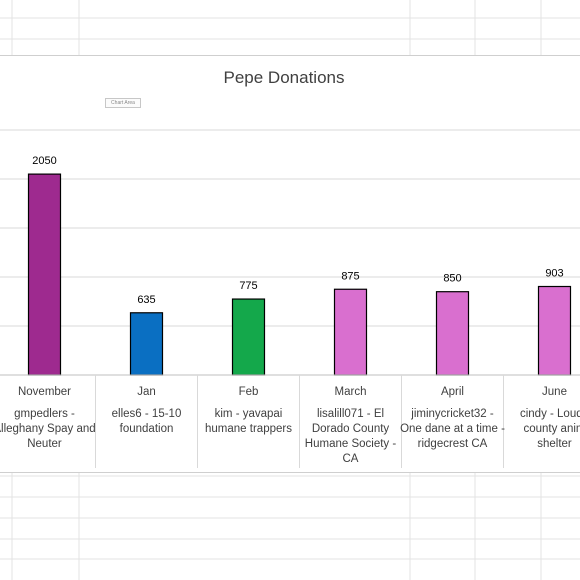  What do you see at coordinates (48, 429) in the screenshot?
I see `category-description: gmpedlers -Alleghany Spay and Neuter` at bounding box center [48, 429].